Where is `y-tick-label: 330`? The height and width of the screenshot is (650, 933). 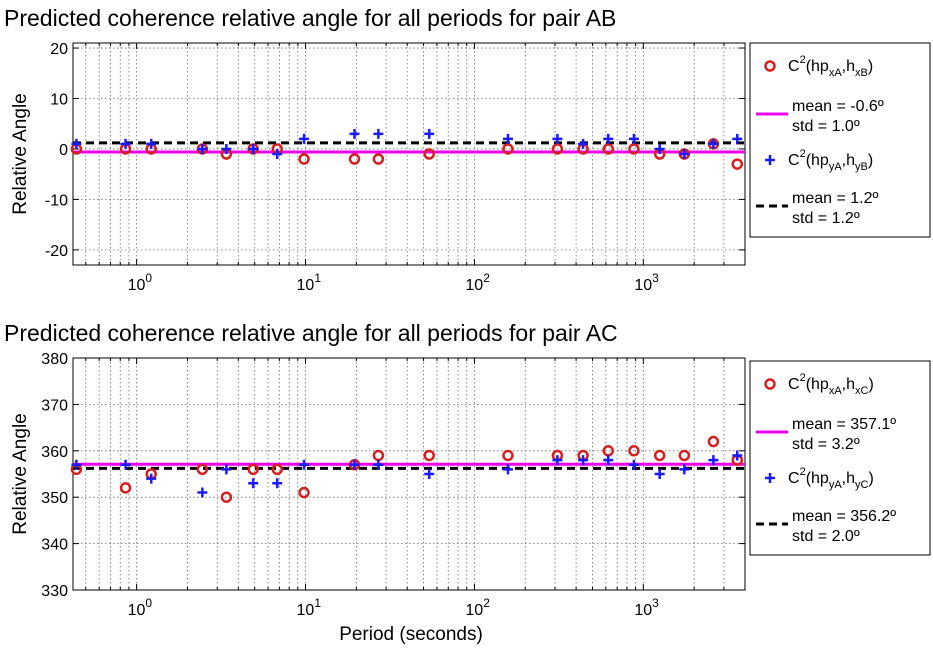 y-tick-label: 330 is located at coordinates (54, 591).